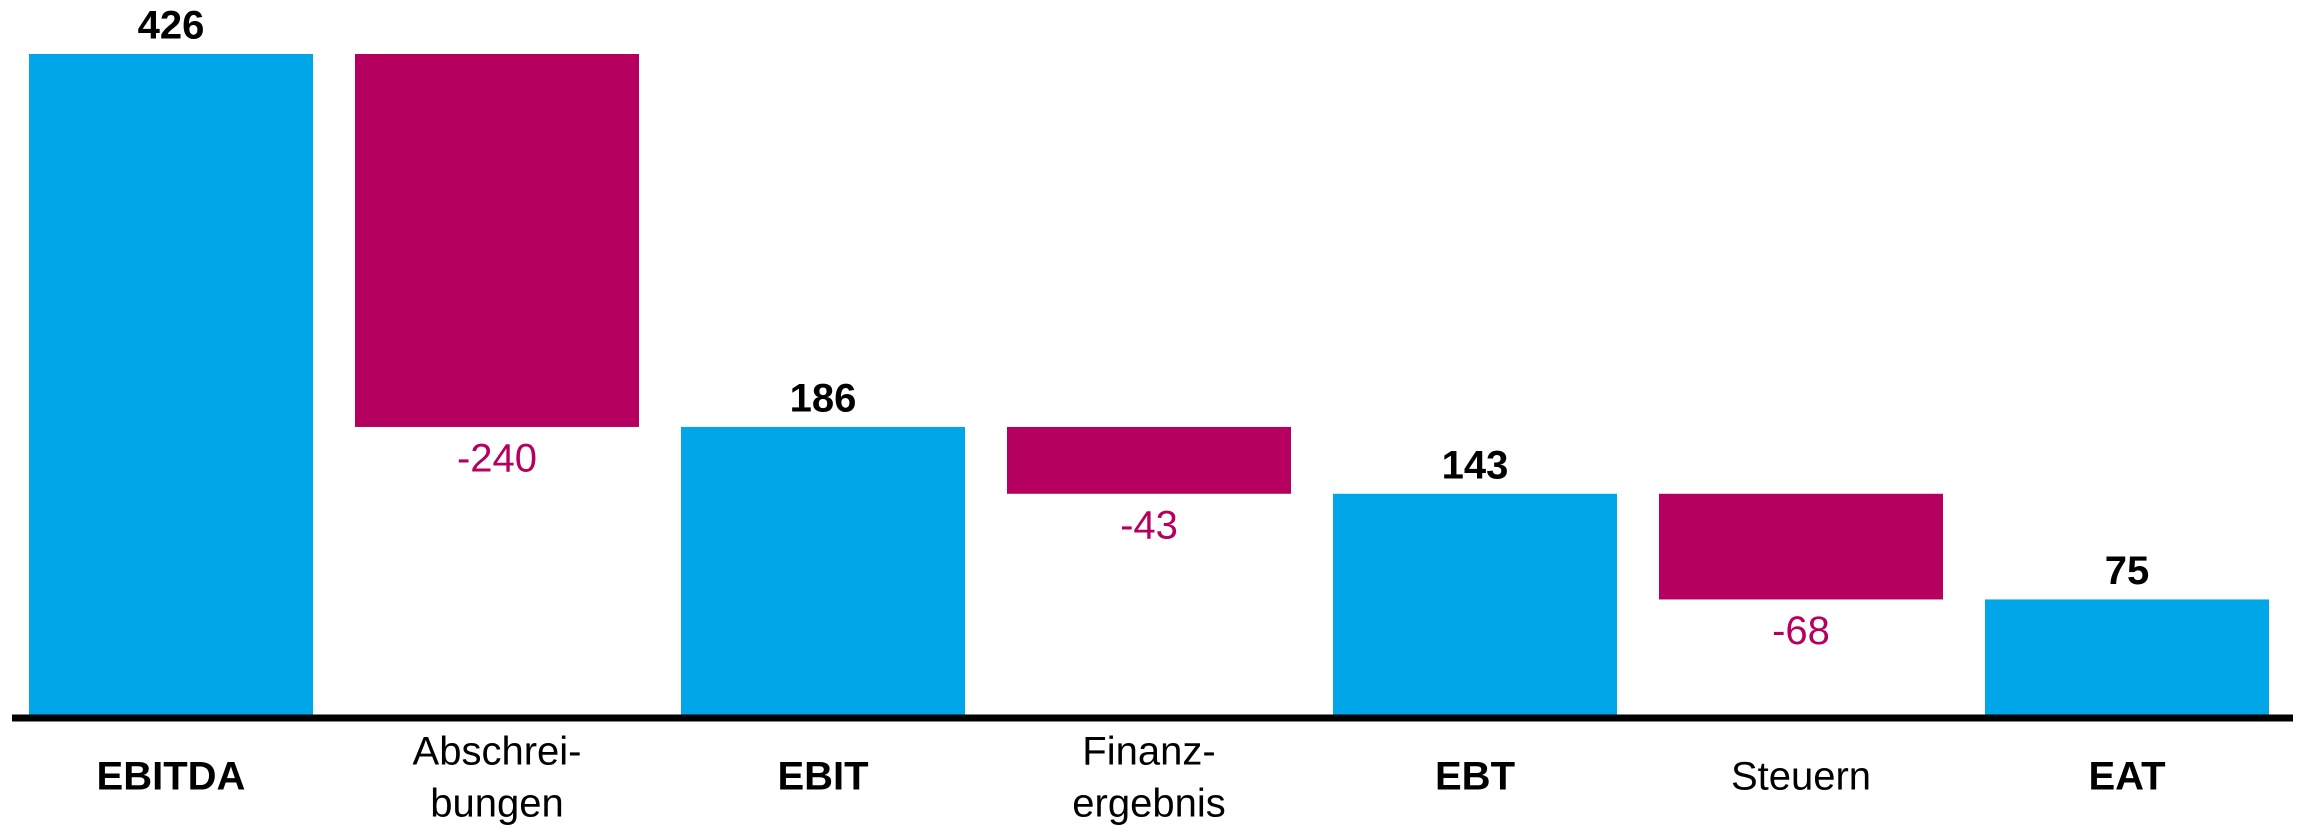 This screenshot has height=834, width=2305. I want to click on value-label: 426, so click(171, 26).